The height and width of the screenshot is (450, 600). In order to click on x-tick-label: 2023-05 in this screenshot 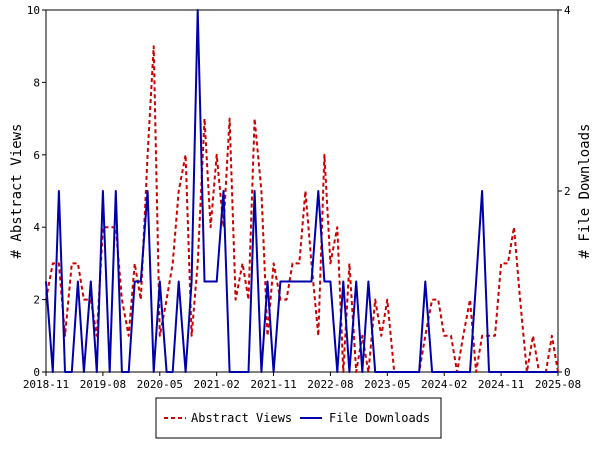, I will do `click(387, 384)`.